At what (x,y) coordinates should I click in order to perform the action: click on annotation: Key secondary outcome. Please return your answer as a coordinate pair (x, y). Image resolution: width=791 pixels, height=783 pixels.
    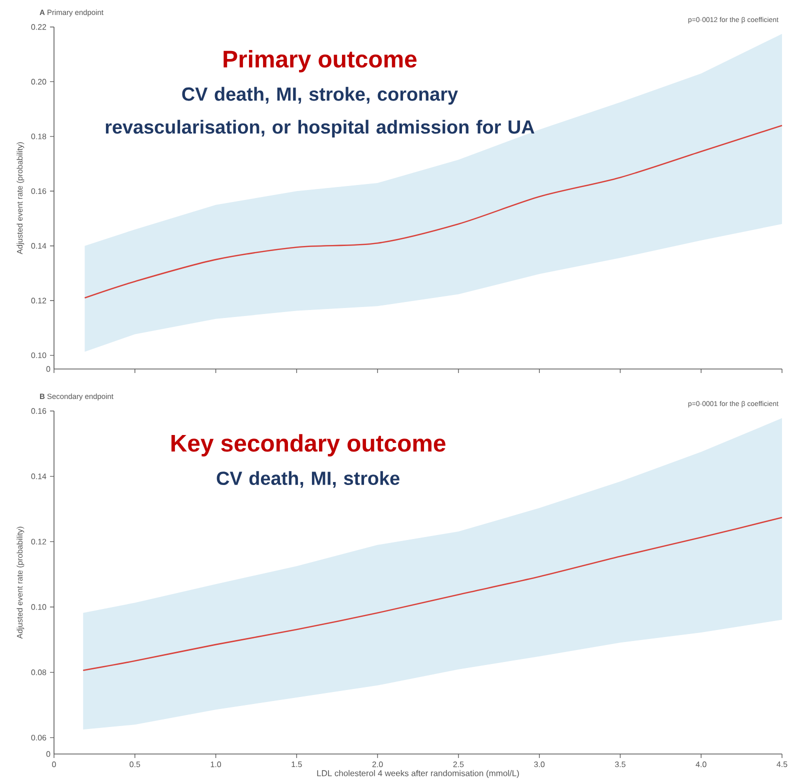
    Looking at the image, I should click on (308, 445).